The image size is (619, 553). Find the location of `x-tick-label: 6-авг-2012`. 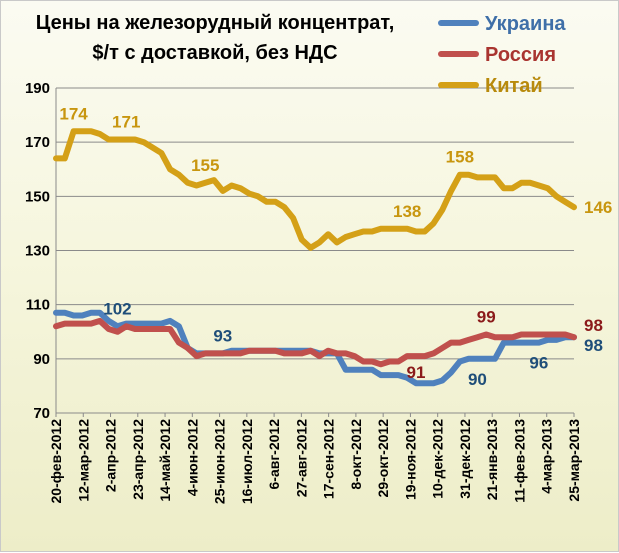

x-tick-label: 6-авг-2012 is located at coordinates (274, 454).